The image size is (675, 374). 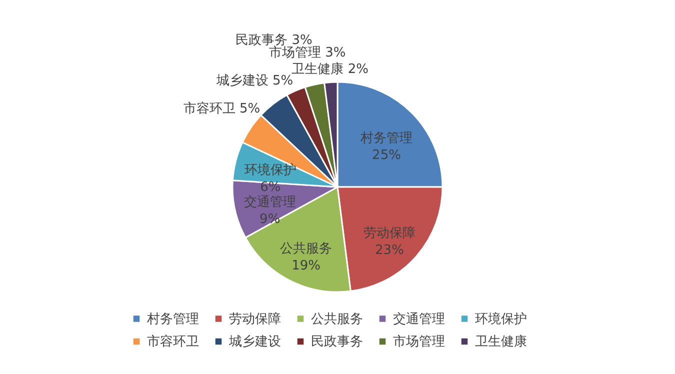 I want to click on slice-label: 公共服务, so click(x=306, y=249).